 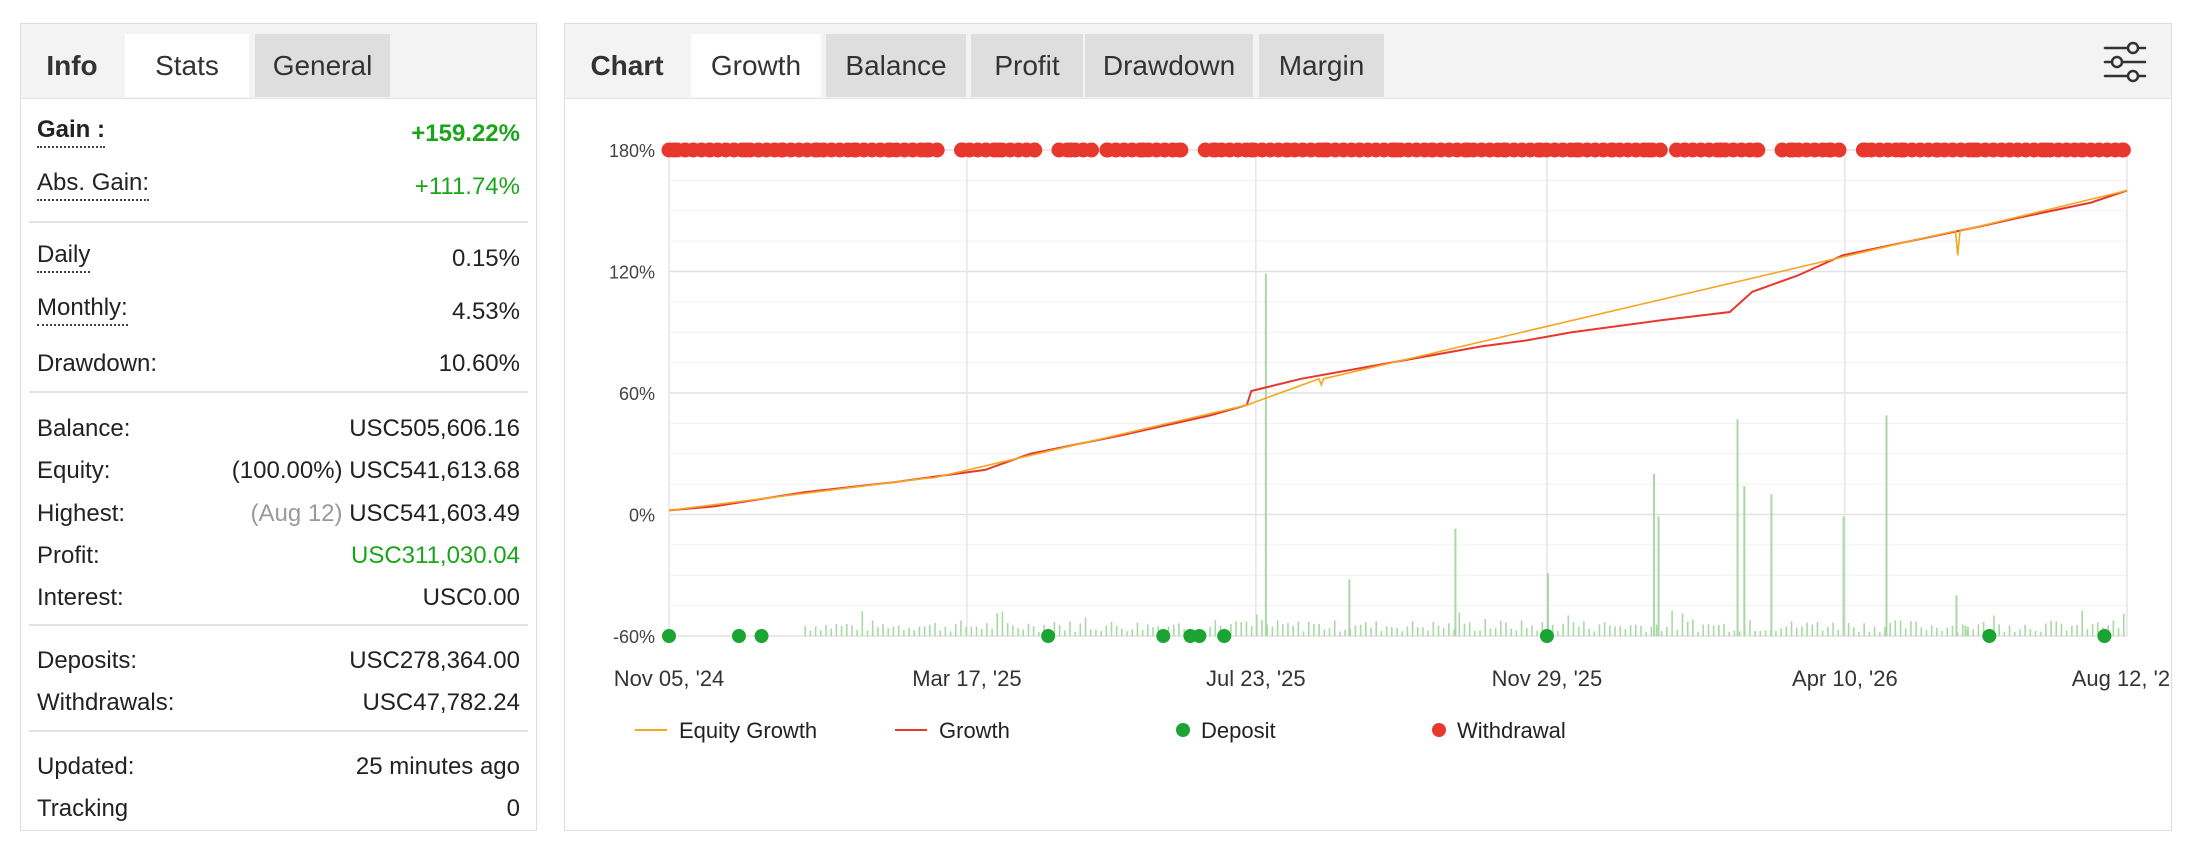 What do you see at coordinates (278, 429) in the screenshot?
I see `balance-row: Balance: USC505,606.16` at bounding box center [278, 429].